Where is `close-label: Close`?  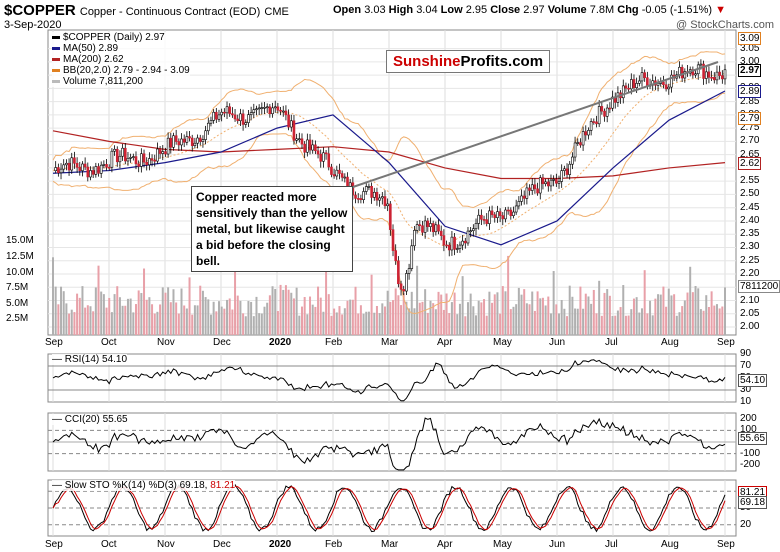
close-label: Close is located at coordinates (505, 10).